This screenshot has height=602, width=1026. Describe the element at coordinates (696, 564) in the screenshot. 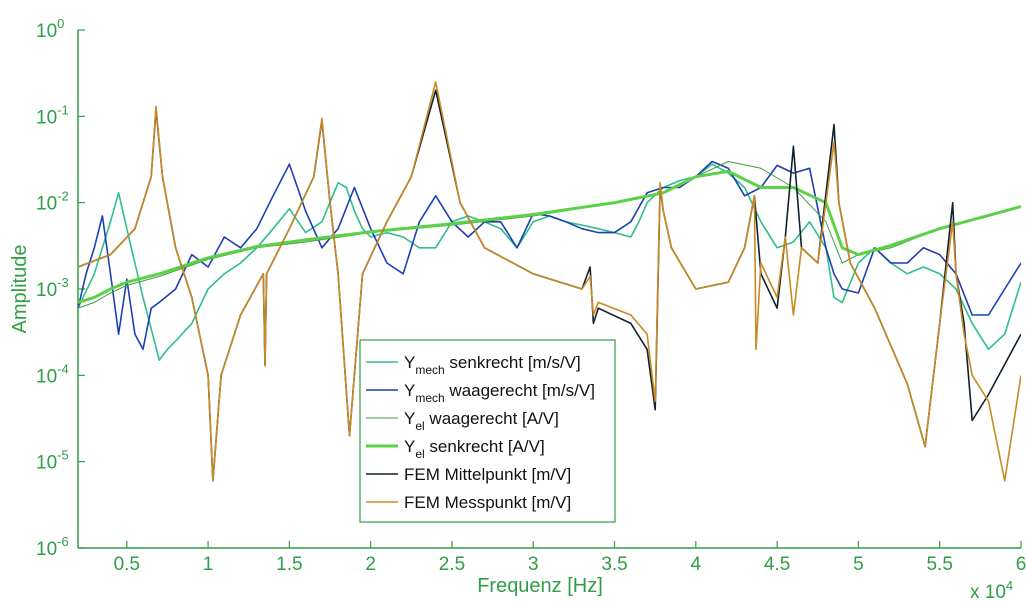

I see `x-tick-label: 4` at that location.